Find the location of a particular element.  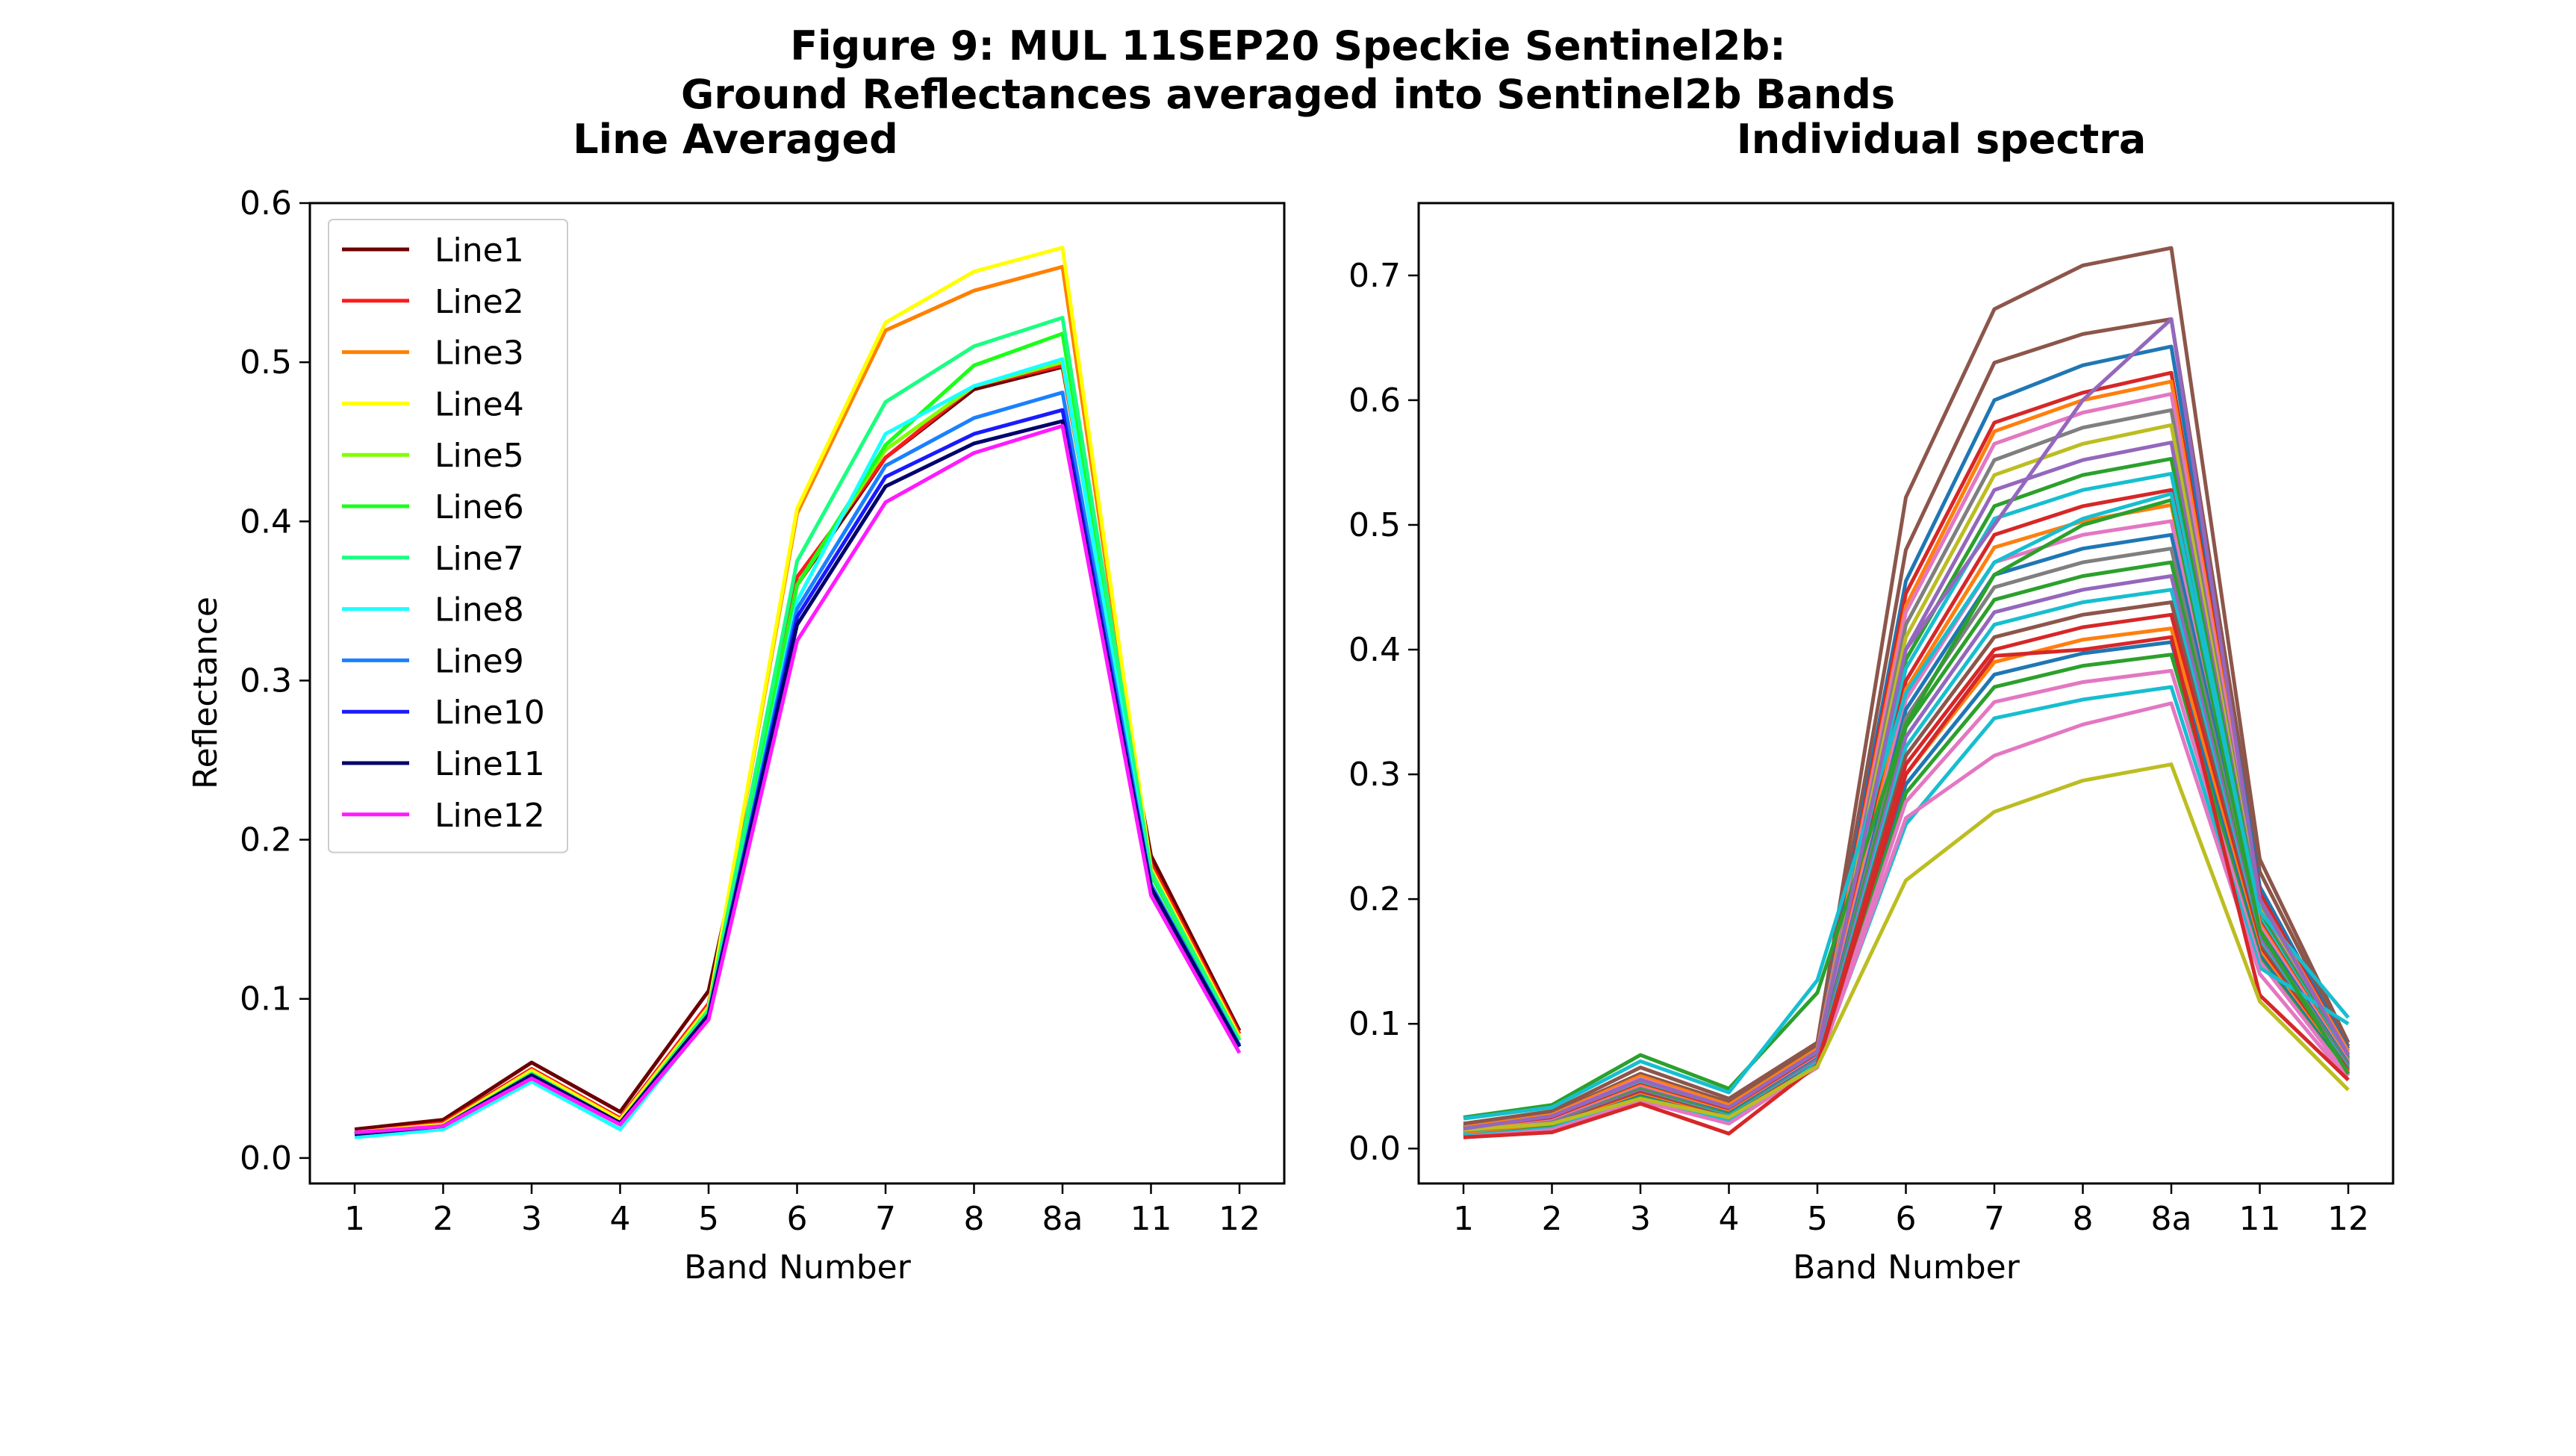

legend-label: Line10 is located at coordinates (490, 713).